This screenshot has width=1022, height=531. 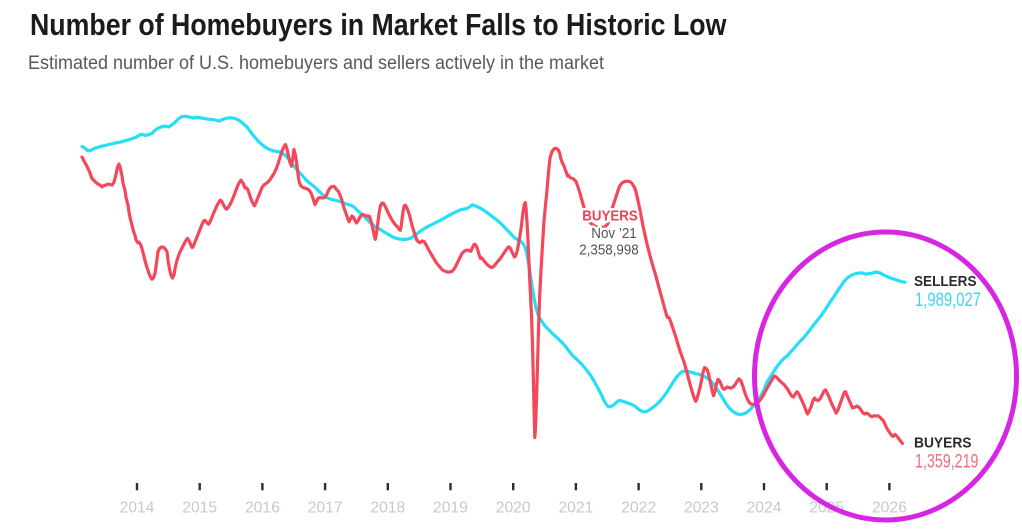 What do you see at coordinates (325, 508) in the screenshot?
I see `svg-text: 2017` at bounding box center [325, 508].